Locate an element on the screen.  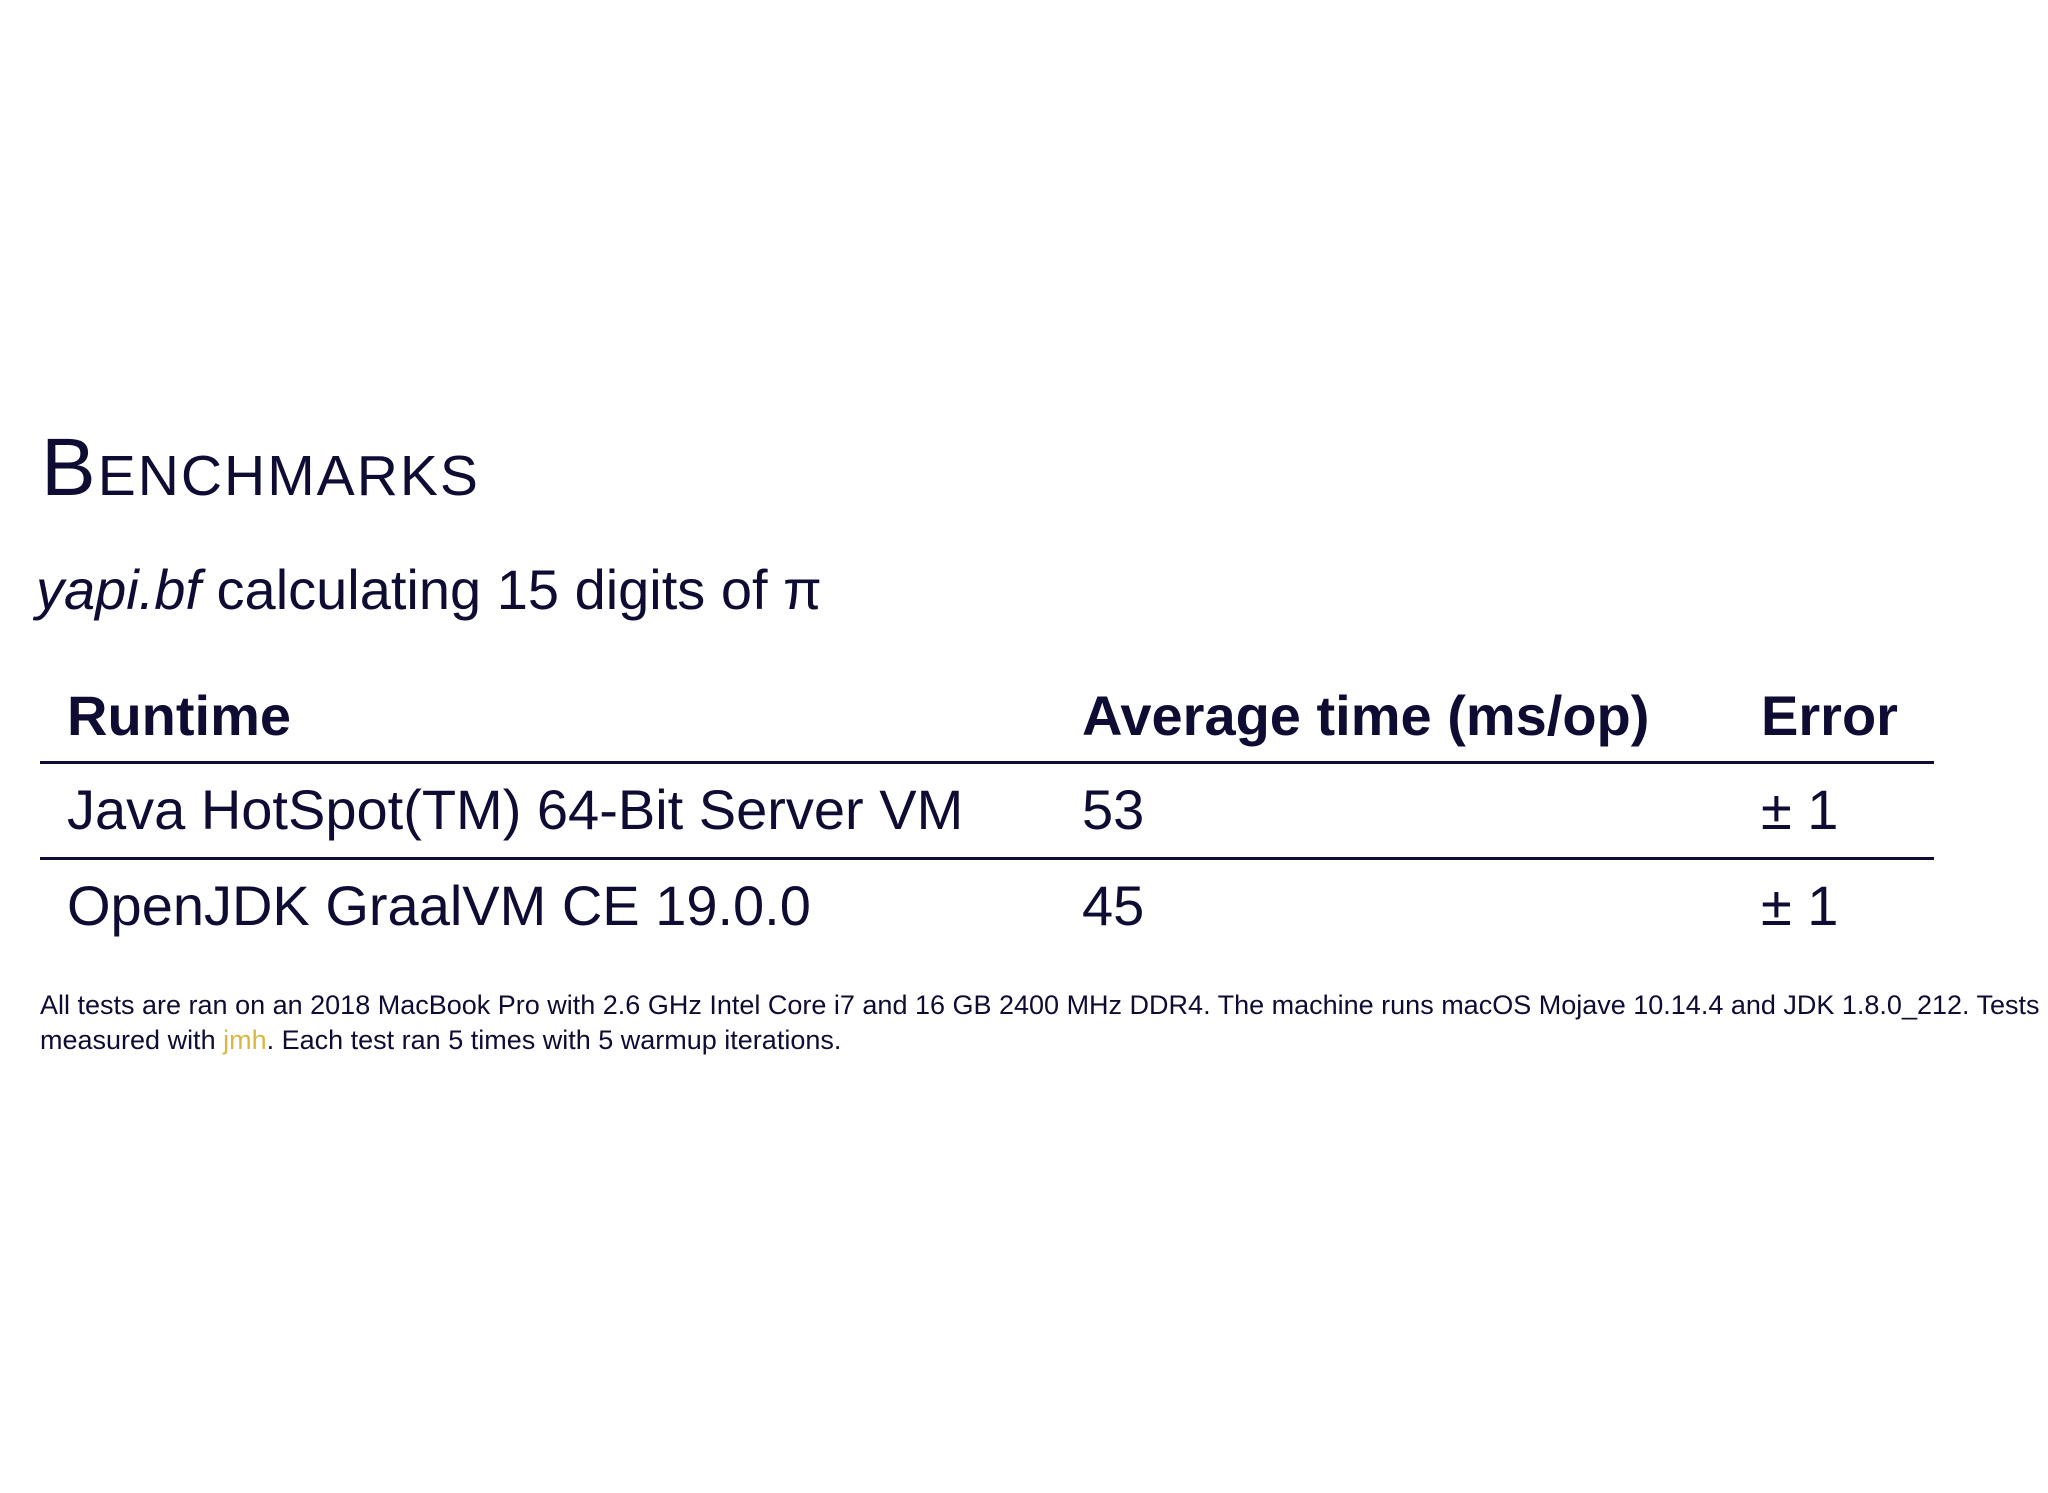
subtitle-filename: yapi.bf is located at coordinates (118, 589).